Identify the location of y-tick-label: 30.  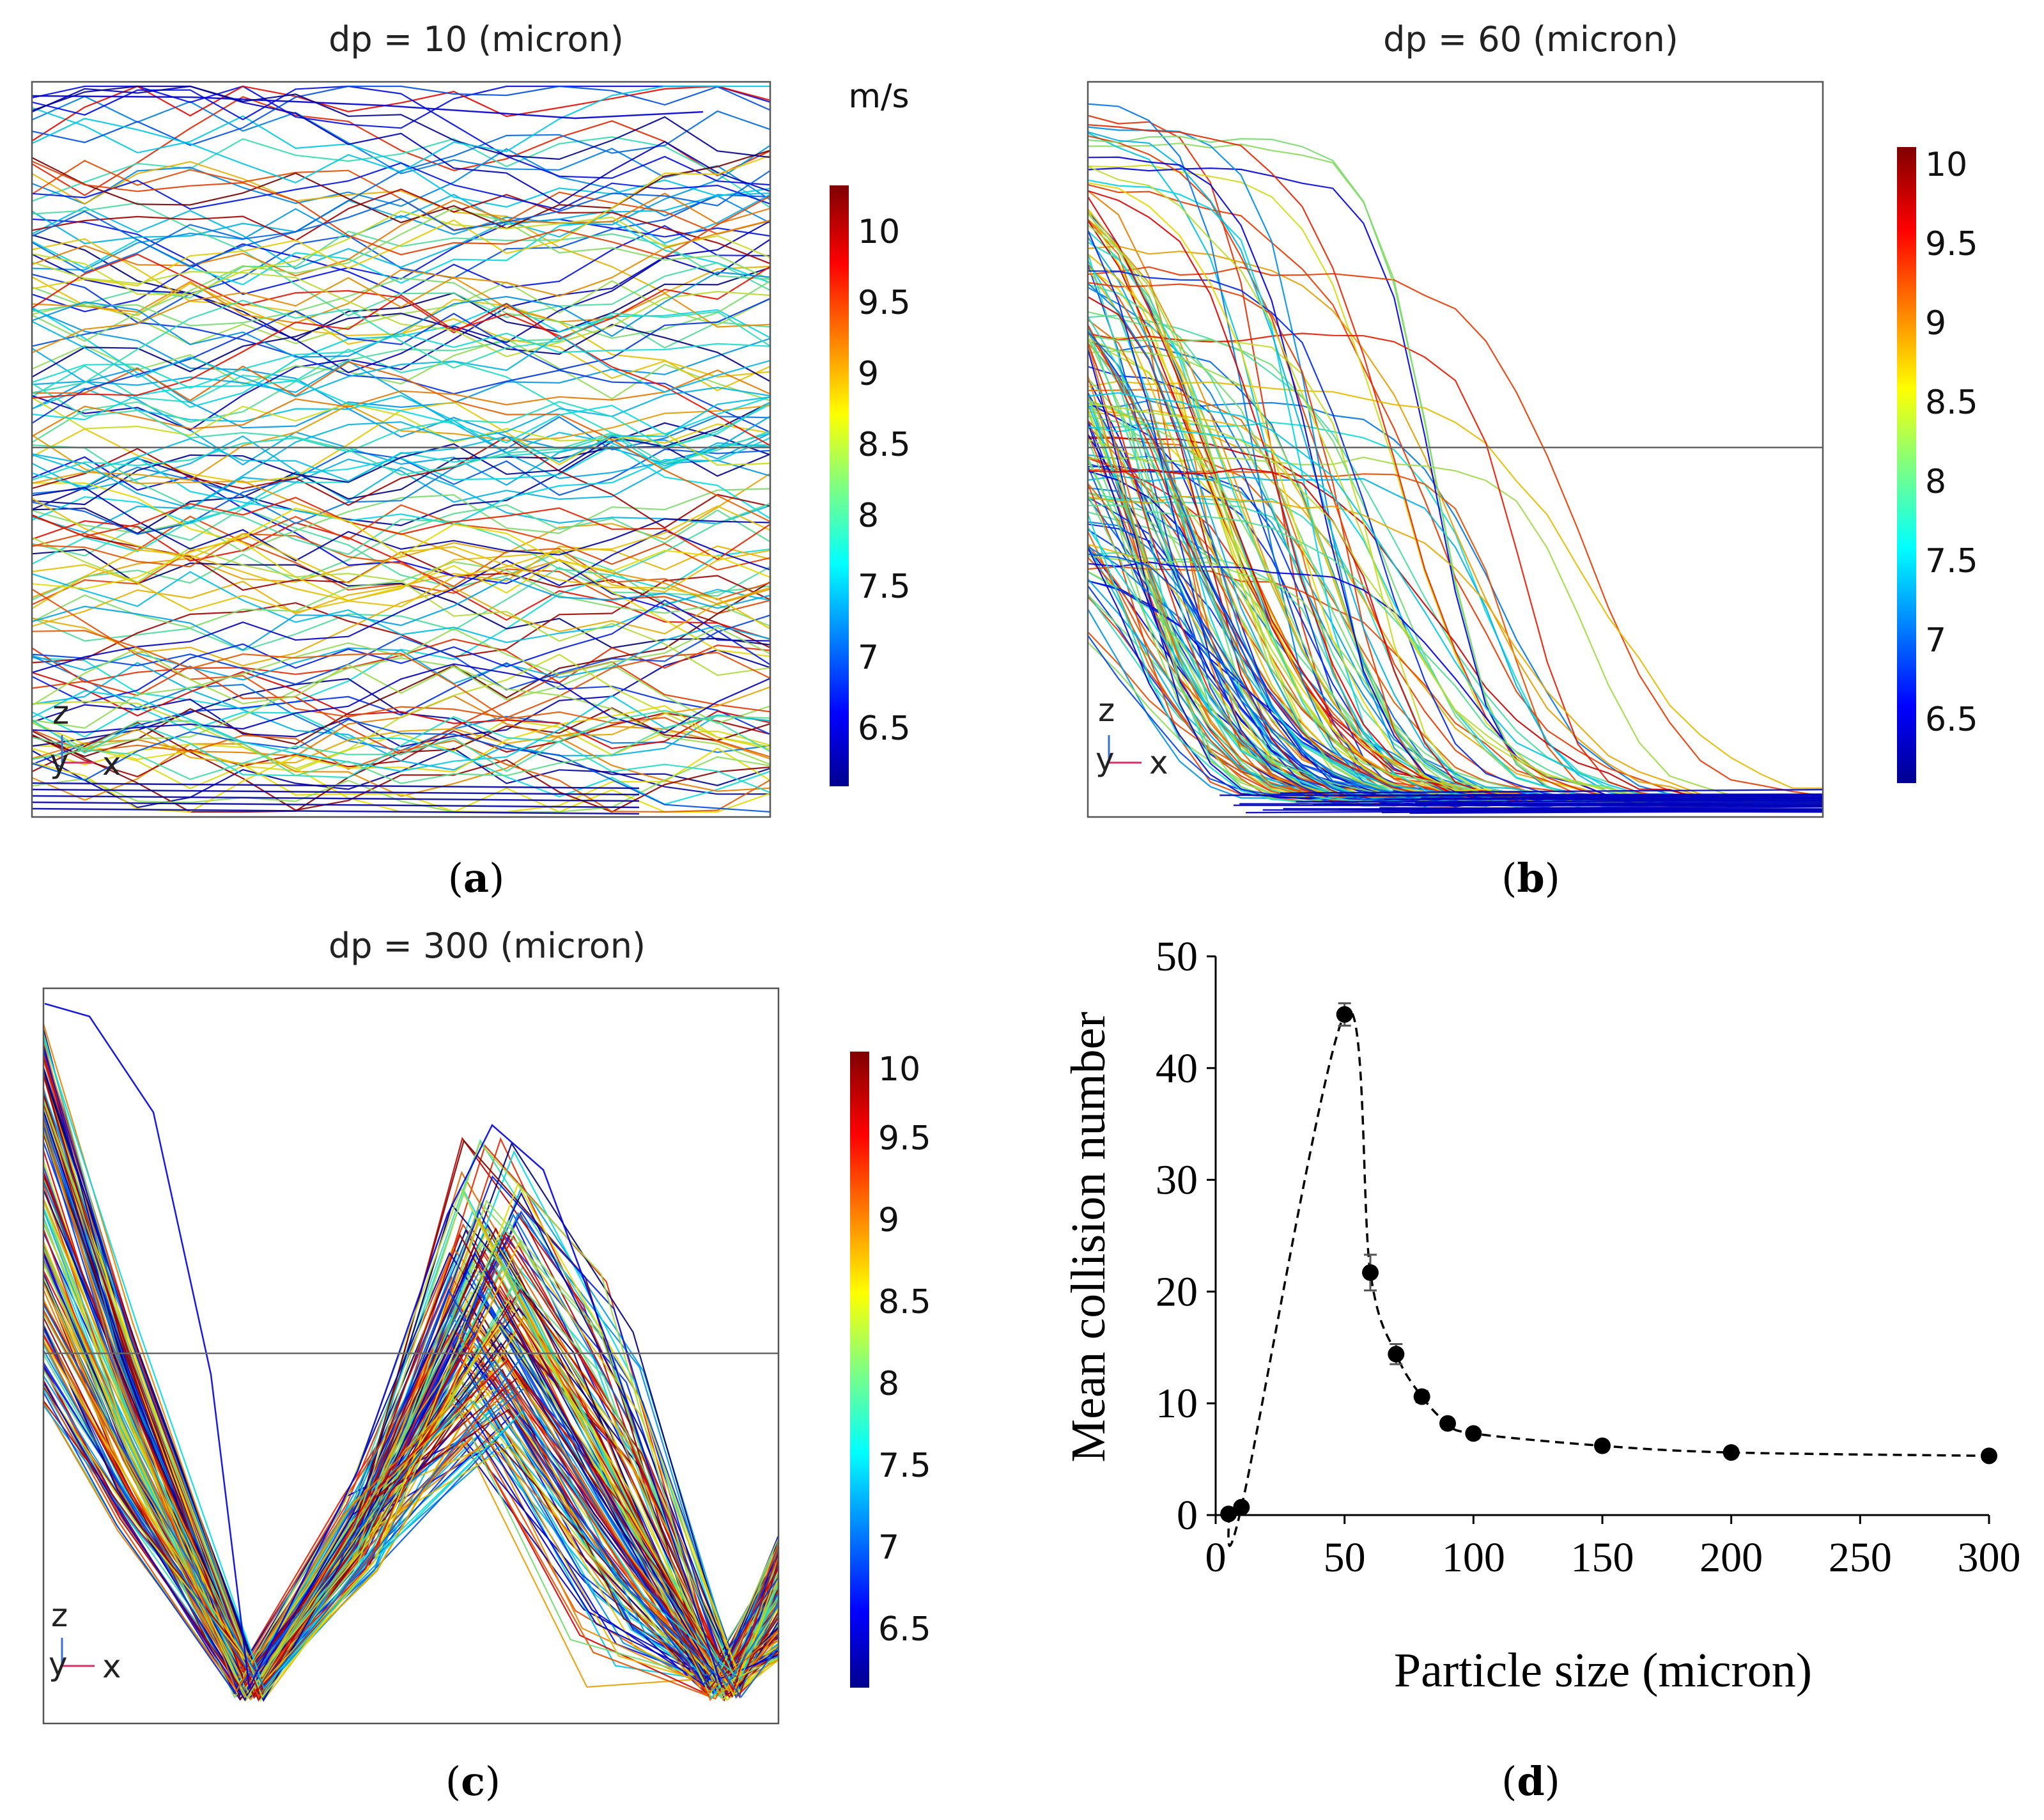
(1177, 1180).